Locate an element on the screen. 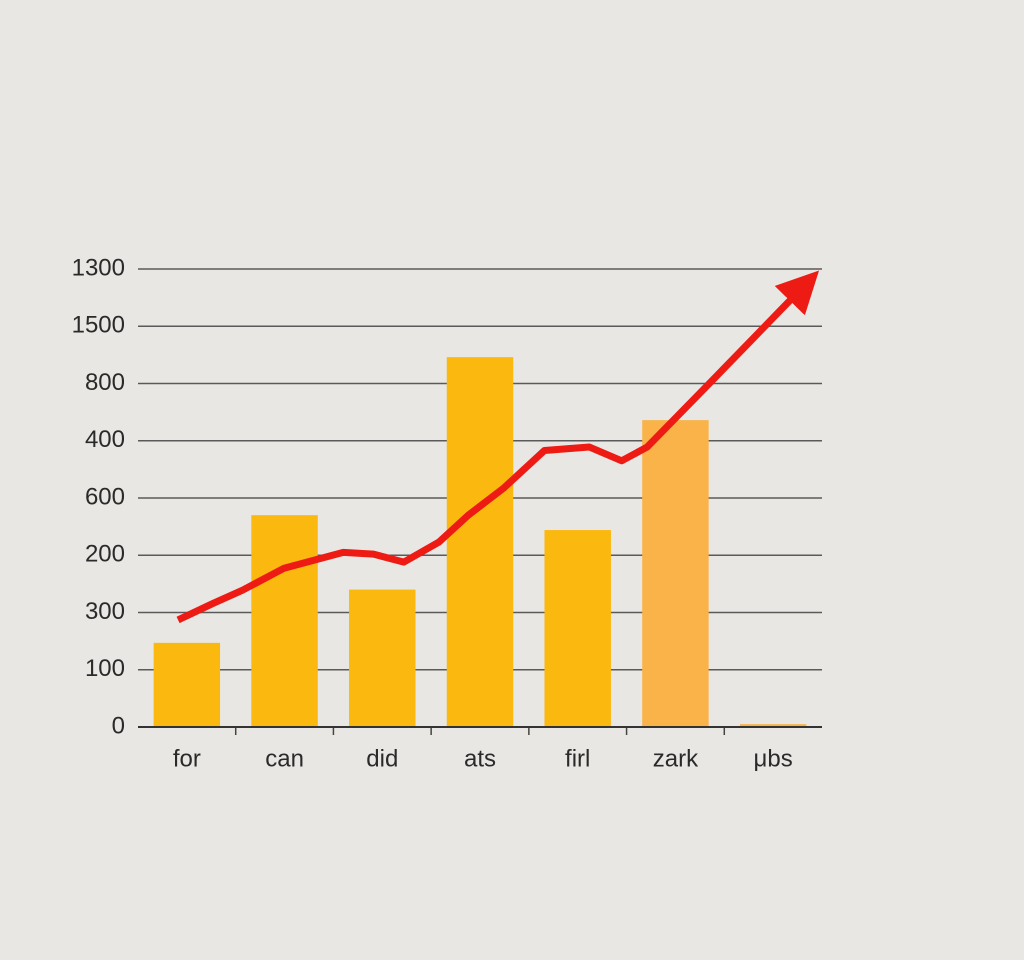  x-tick-label: did is located at coordinates (382, 758).